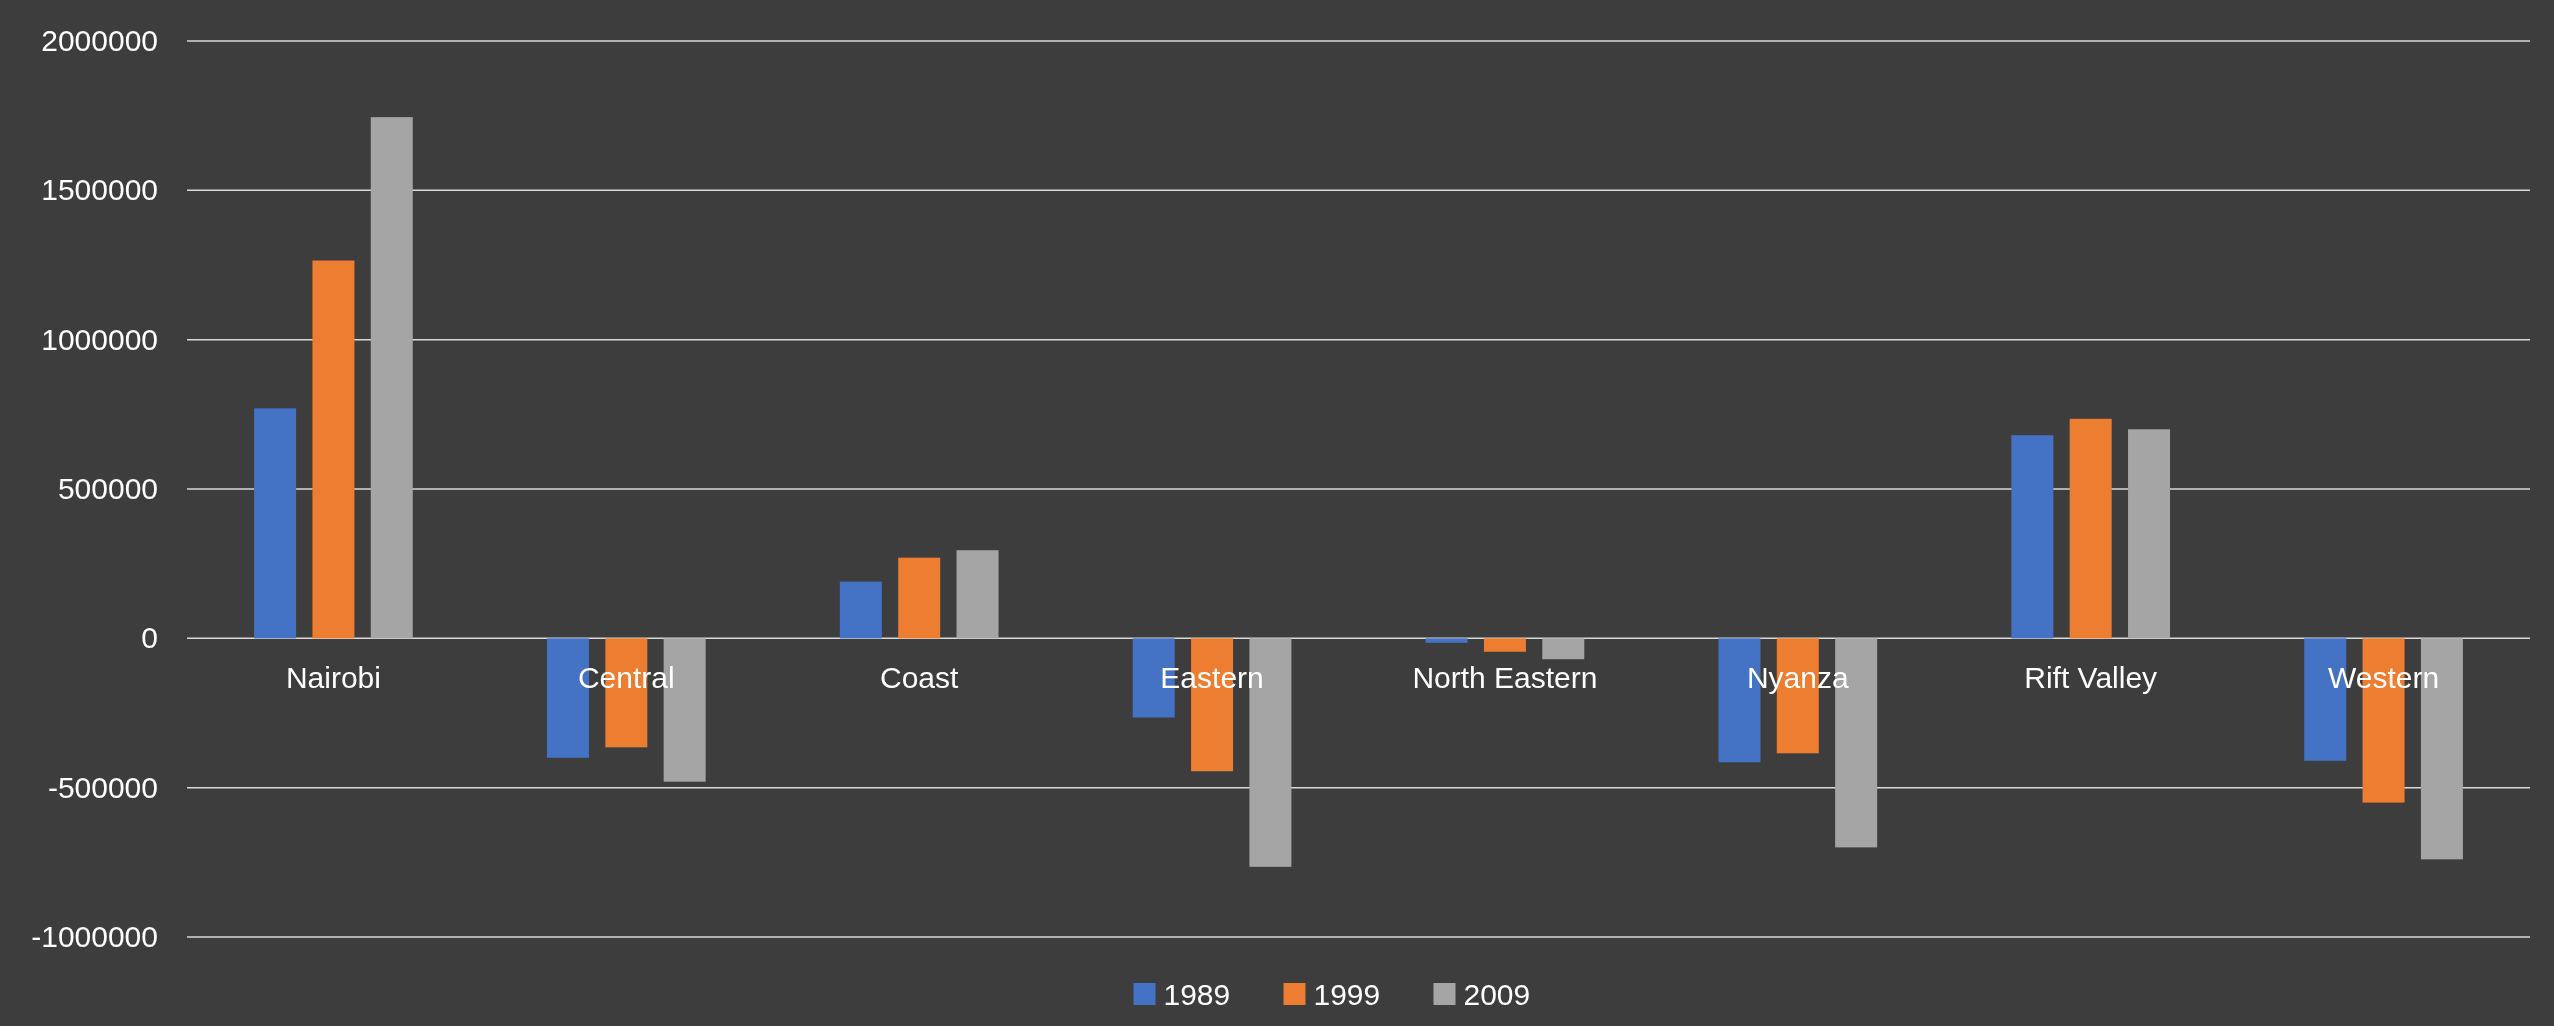 This screenshot has width=2554, height=1026. I want to click on legend-label: 2009, so click(1497, 994).